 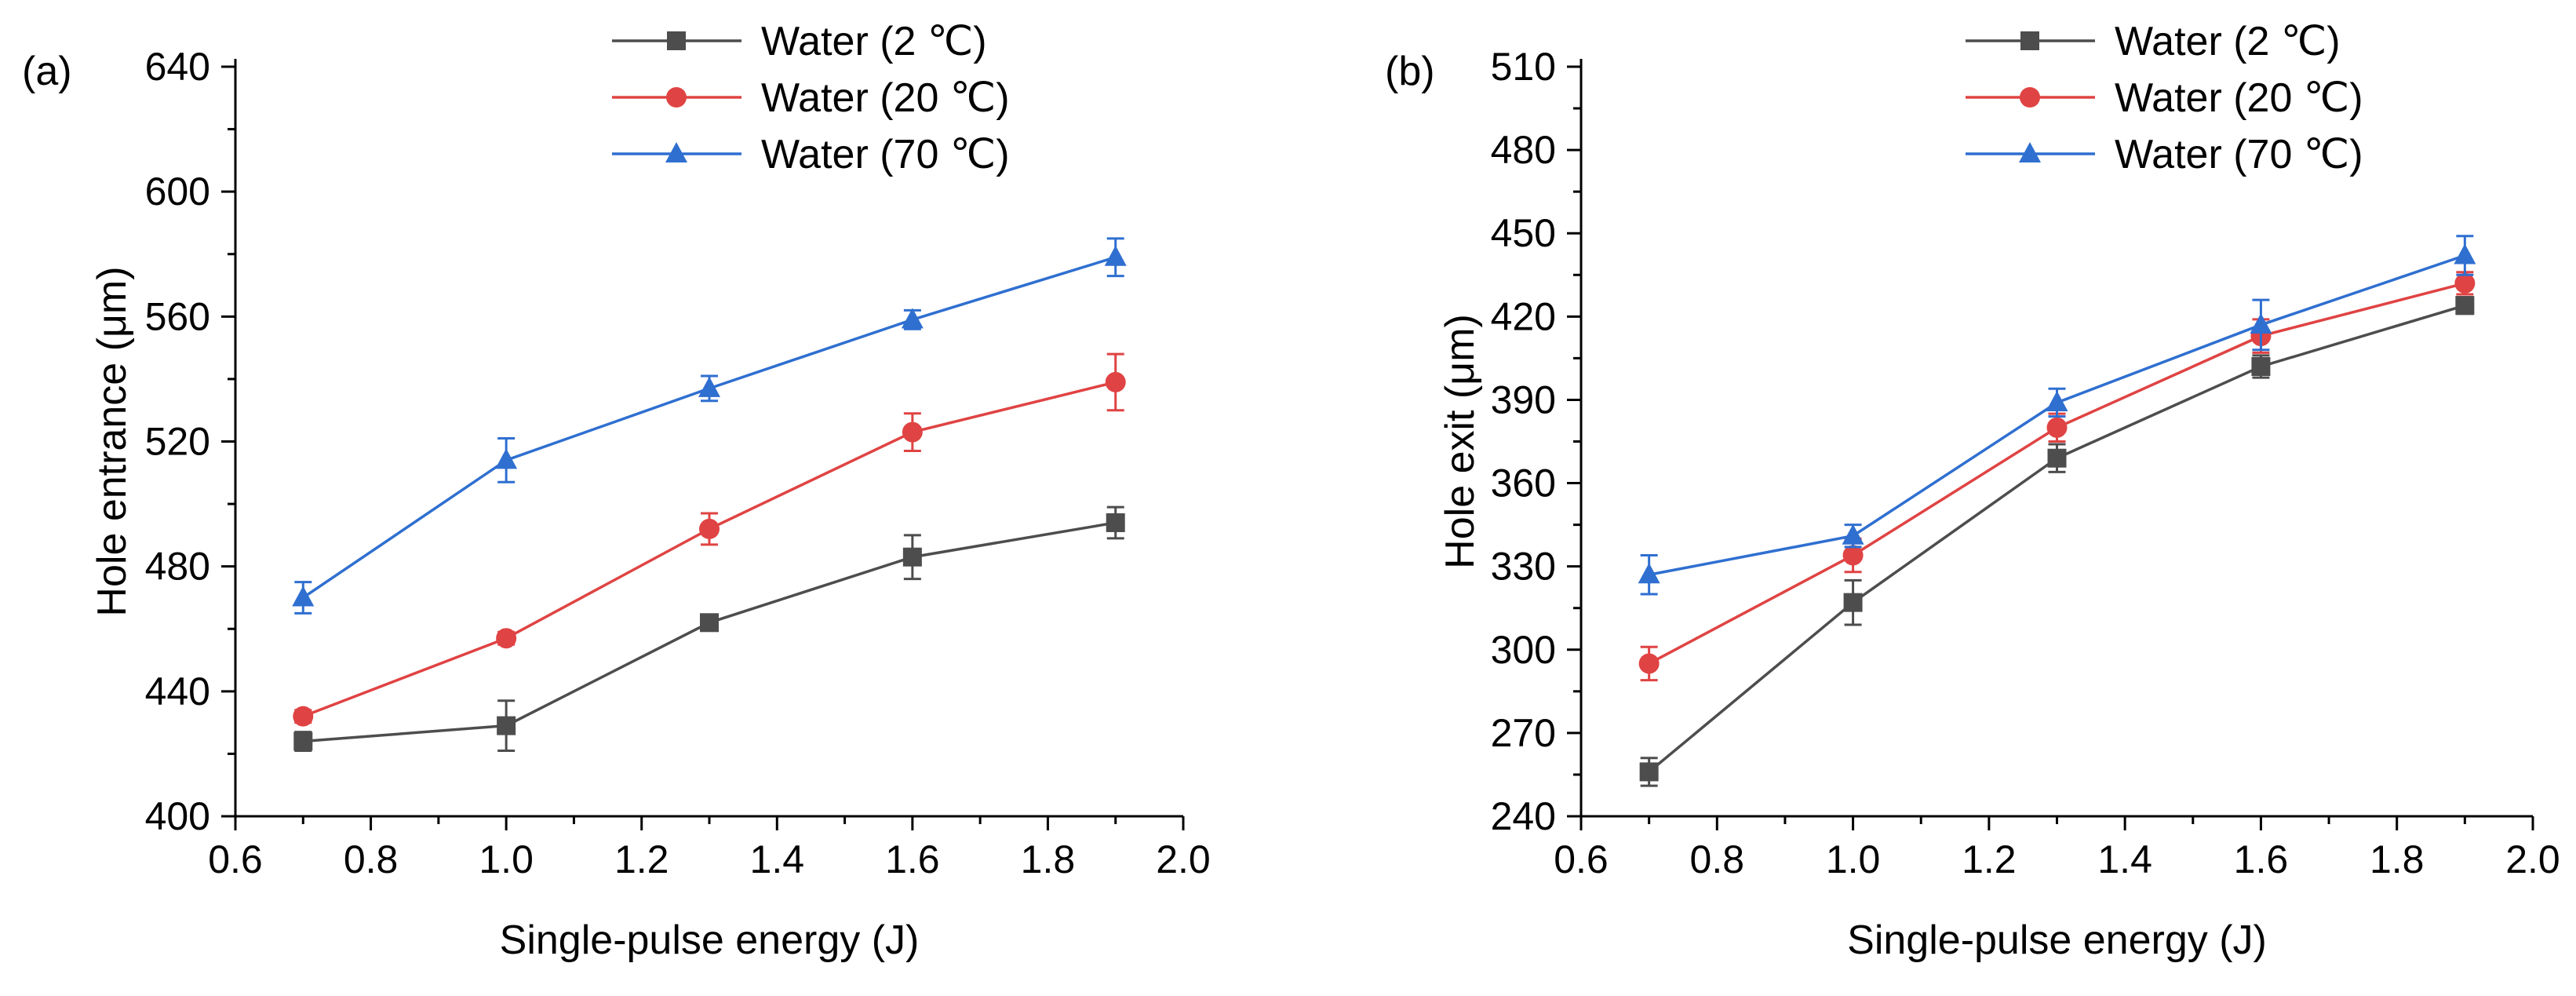 What do you see at coordinates (177, 67) in the screenshot?
I see `y-tick-label: 640` at bounding box center [177, 67].